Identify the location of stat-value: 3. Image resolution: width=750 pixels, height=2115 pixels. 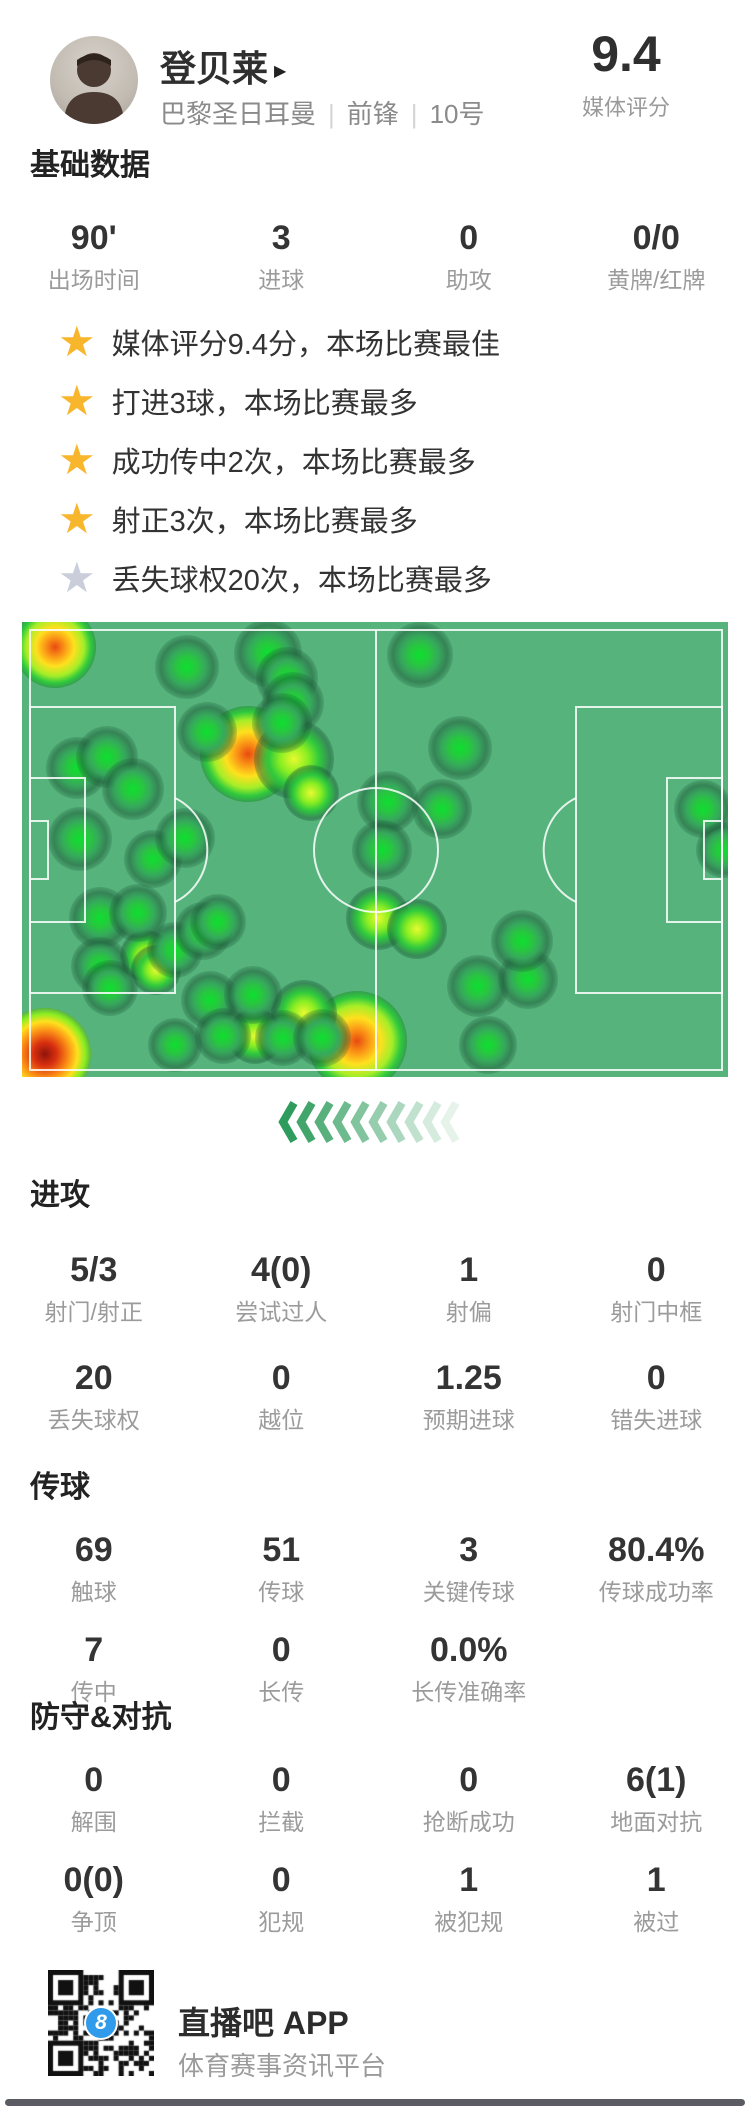
(281, 238).